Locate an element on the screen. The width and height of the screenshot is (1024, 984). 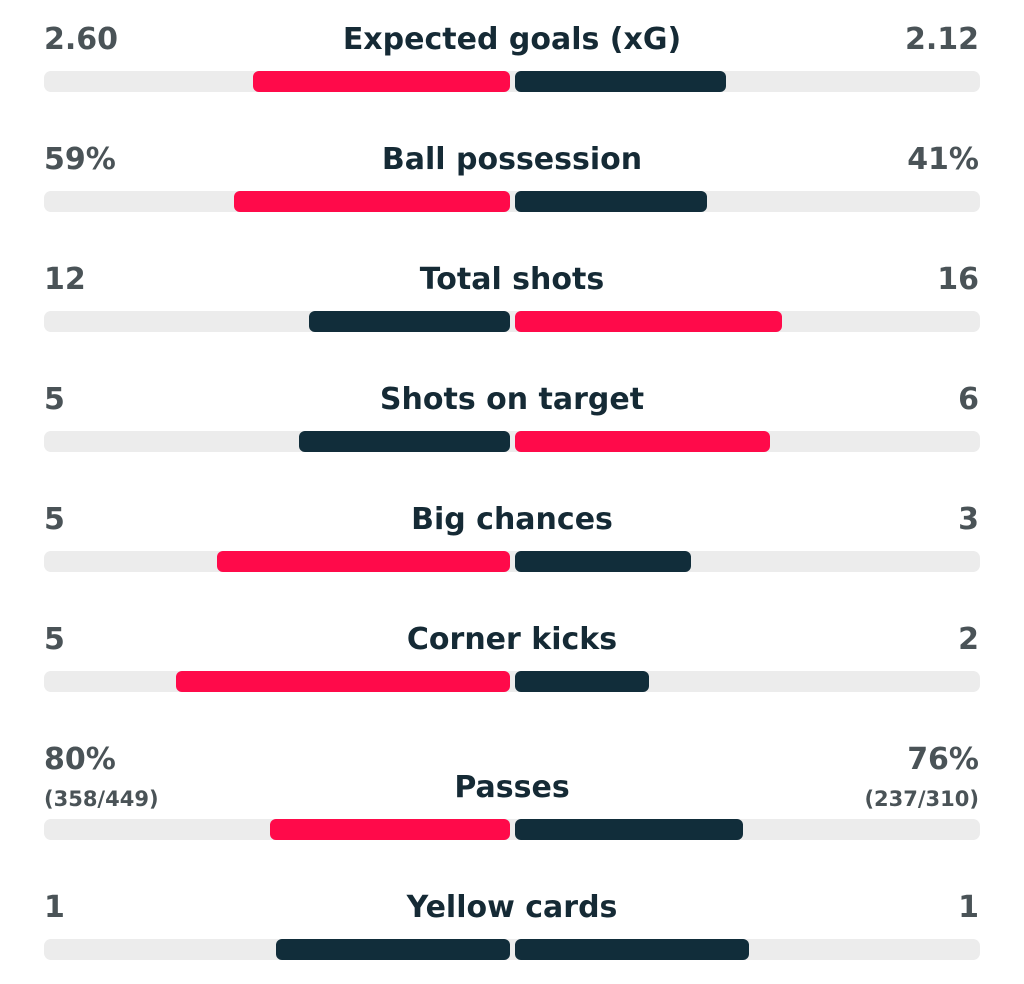
stat-row: 59% 41% Ball possession is located at coordinates (512, 170).